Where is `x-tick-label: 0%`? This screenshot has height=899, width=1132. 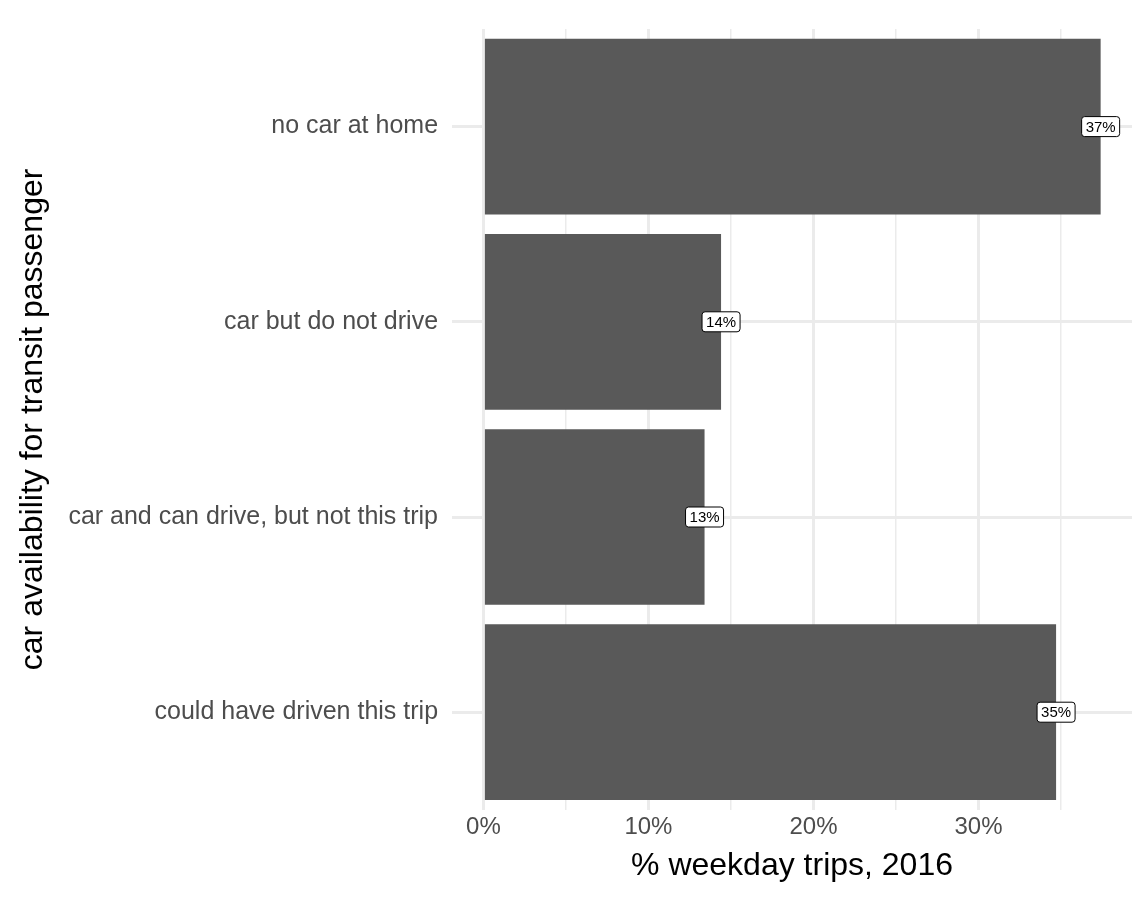 x-tick-label: 0% is located at coordinates (483, 825).